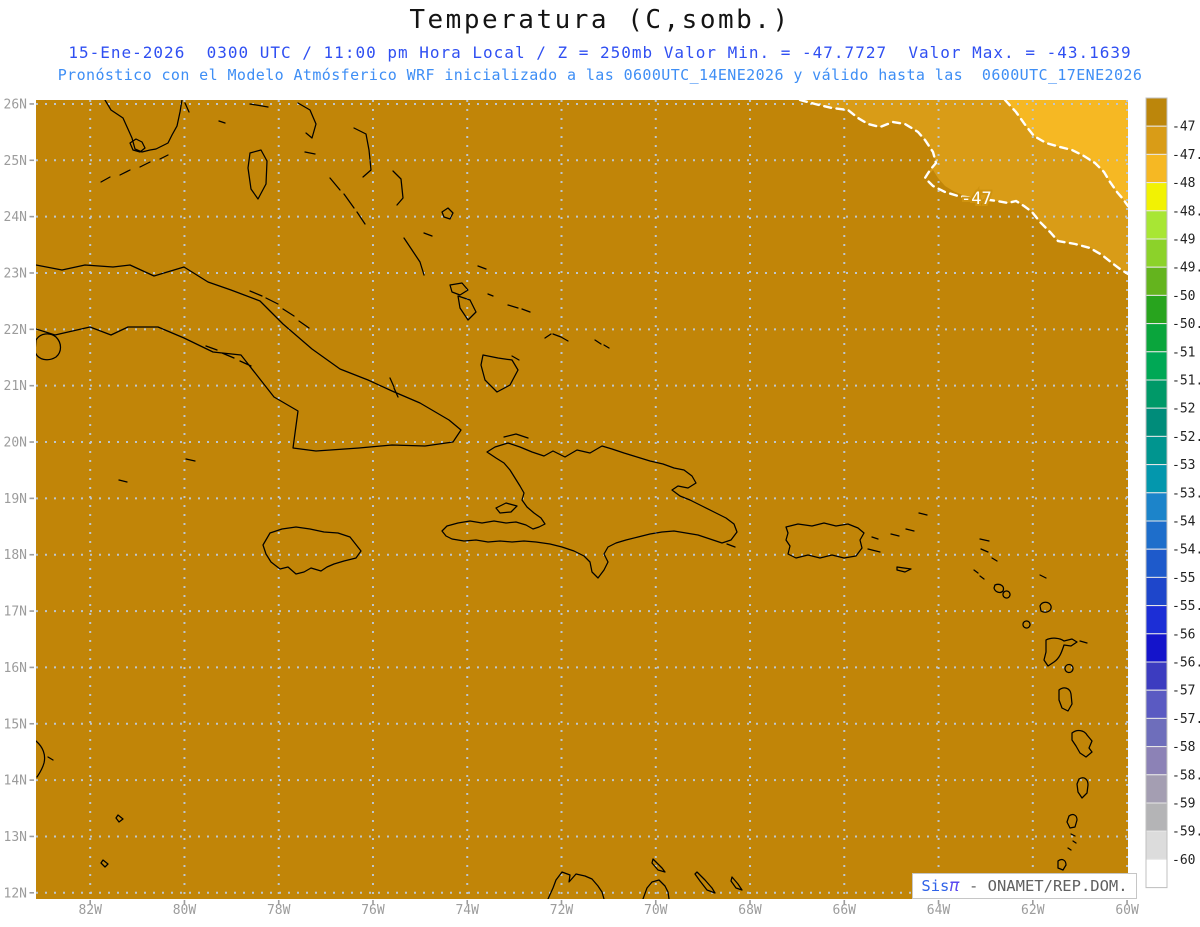 This screenshot has height=927, width=1200. What do you see at coordinates (976, 199) in the screenshot?
I see `contour-label-47: -47` at bounding box center [976, 199].